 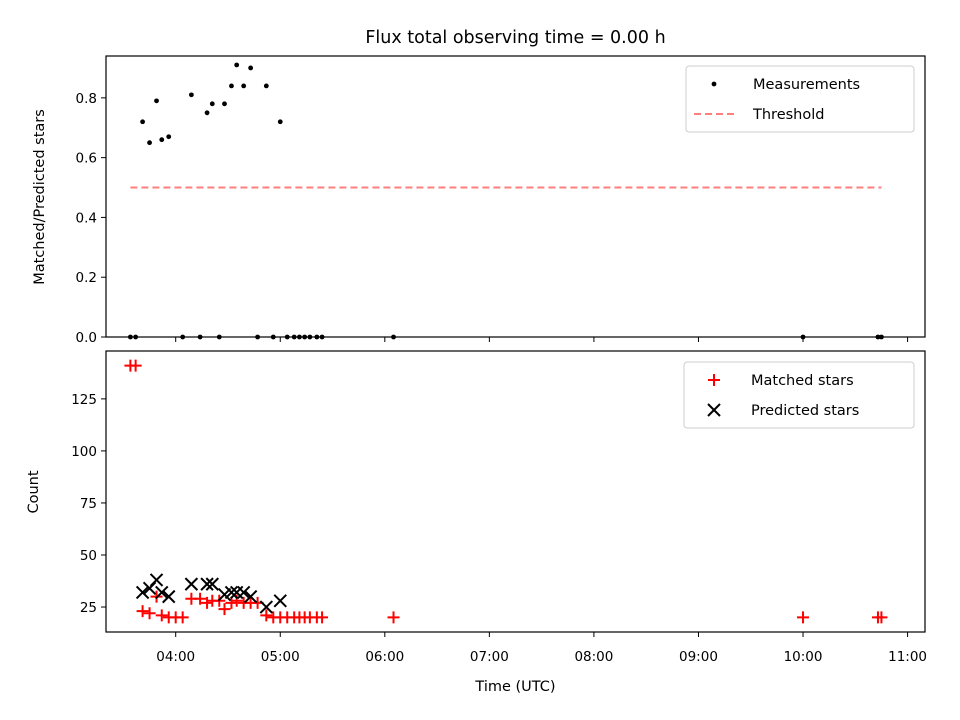 I want to click on y-tick-label: 125, so click(x=84, y=400).